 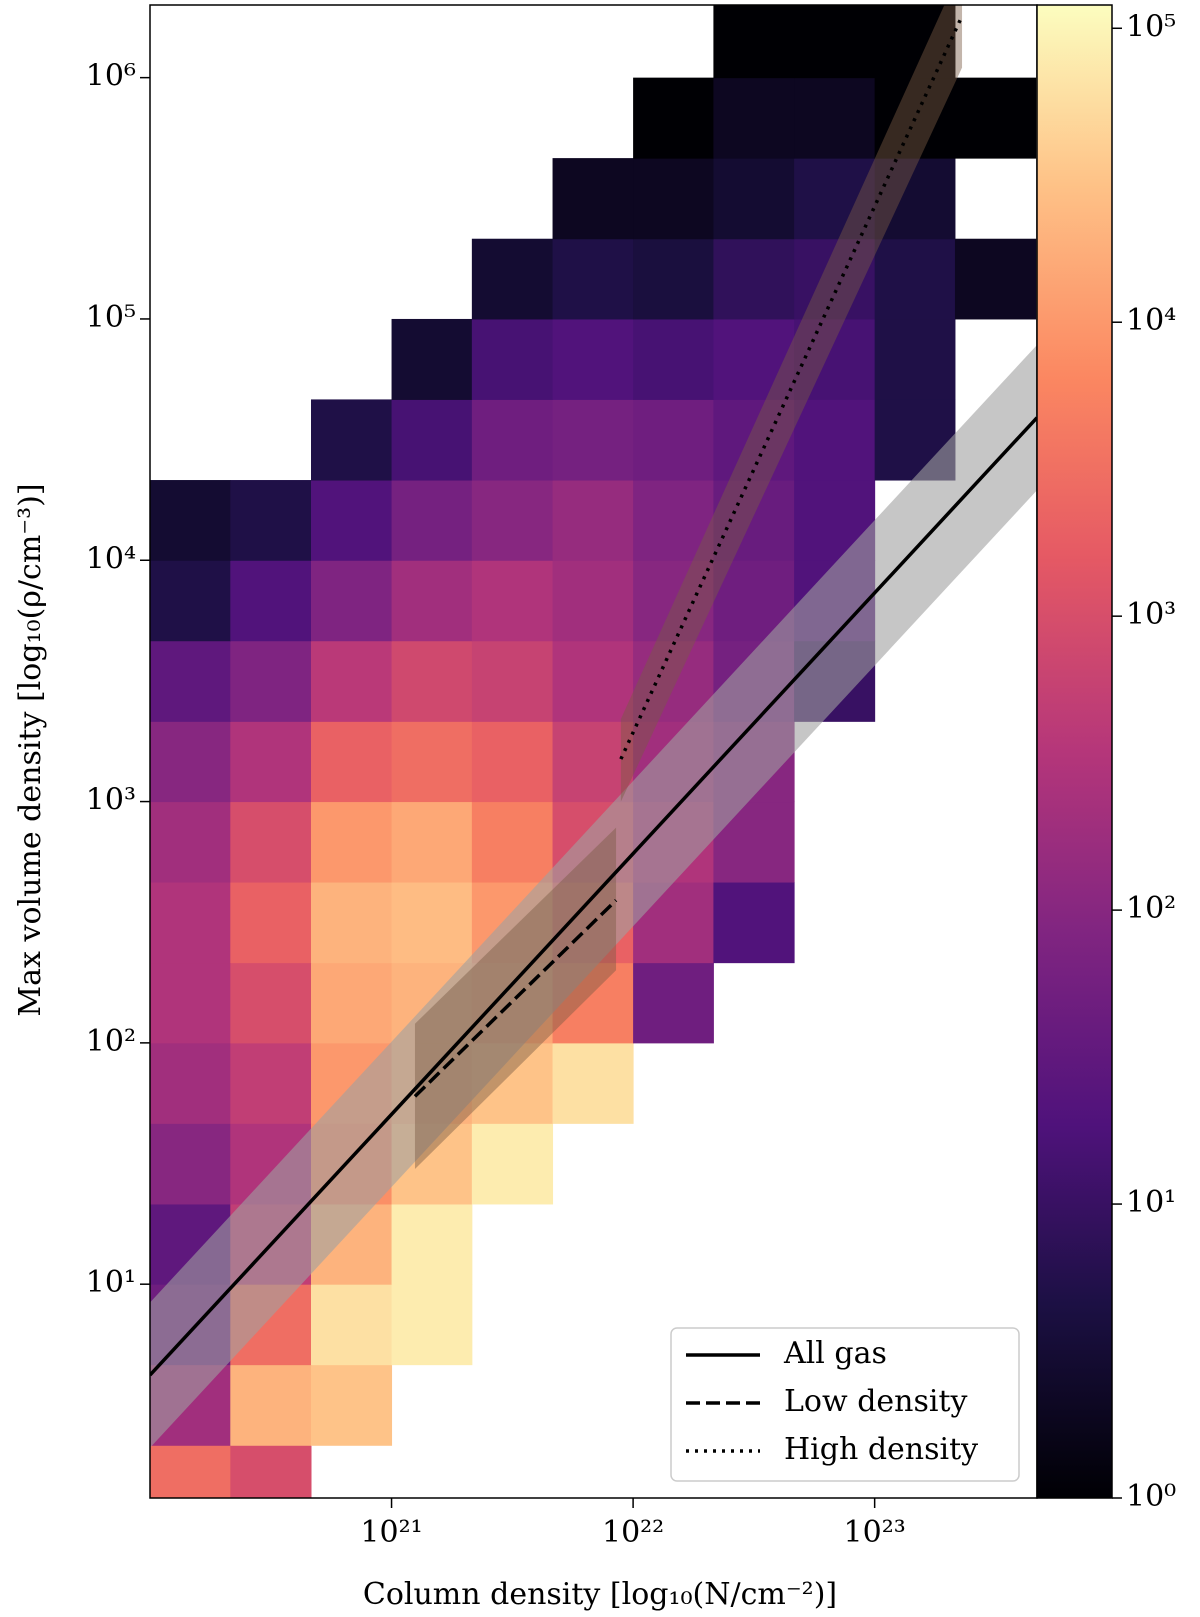 I want to click on colorbar-tick-label: 10⁵, so click(x=1151, y=26).